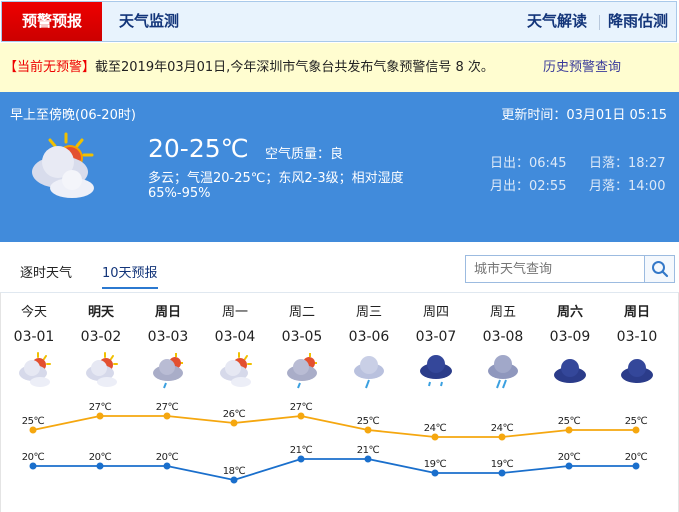 The width and height of the screenshot is (679, 512). I want to click on tab-warning-forecast: 预警预报, so click(52, 21).